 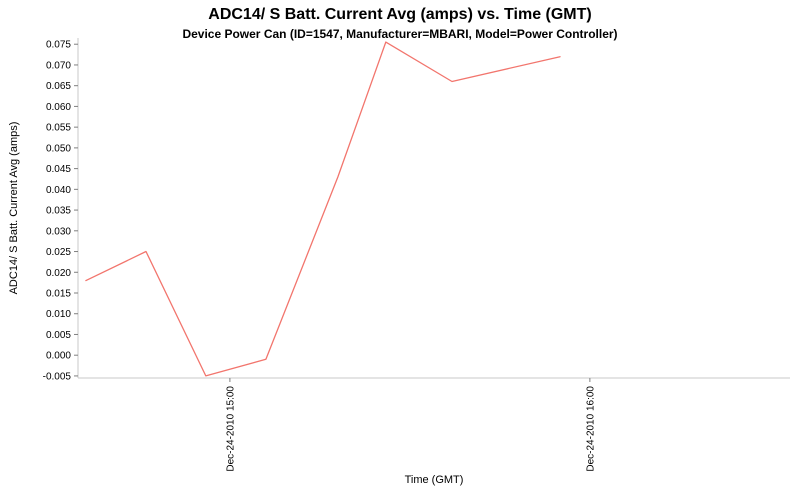 What do you see at coordinates (58, 65) in the screenshot?
I see `y-tick-label: 0.070` at bounding box center [58, 65].